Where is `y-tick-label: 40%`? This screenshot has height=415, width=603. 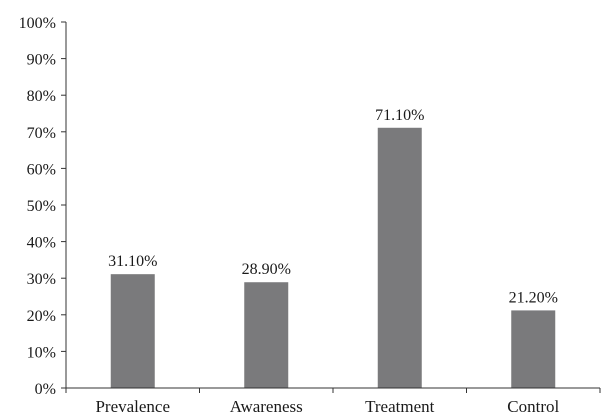
y-tick-label: 40% is located at coordinates (41, 243).